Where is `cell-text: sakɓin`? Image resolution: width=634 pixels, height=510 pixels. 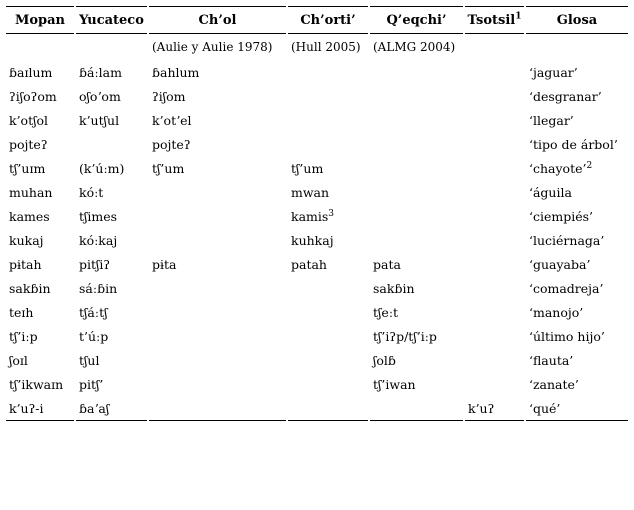 cell-text: sakɓin is located at coordinates (30, 288).